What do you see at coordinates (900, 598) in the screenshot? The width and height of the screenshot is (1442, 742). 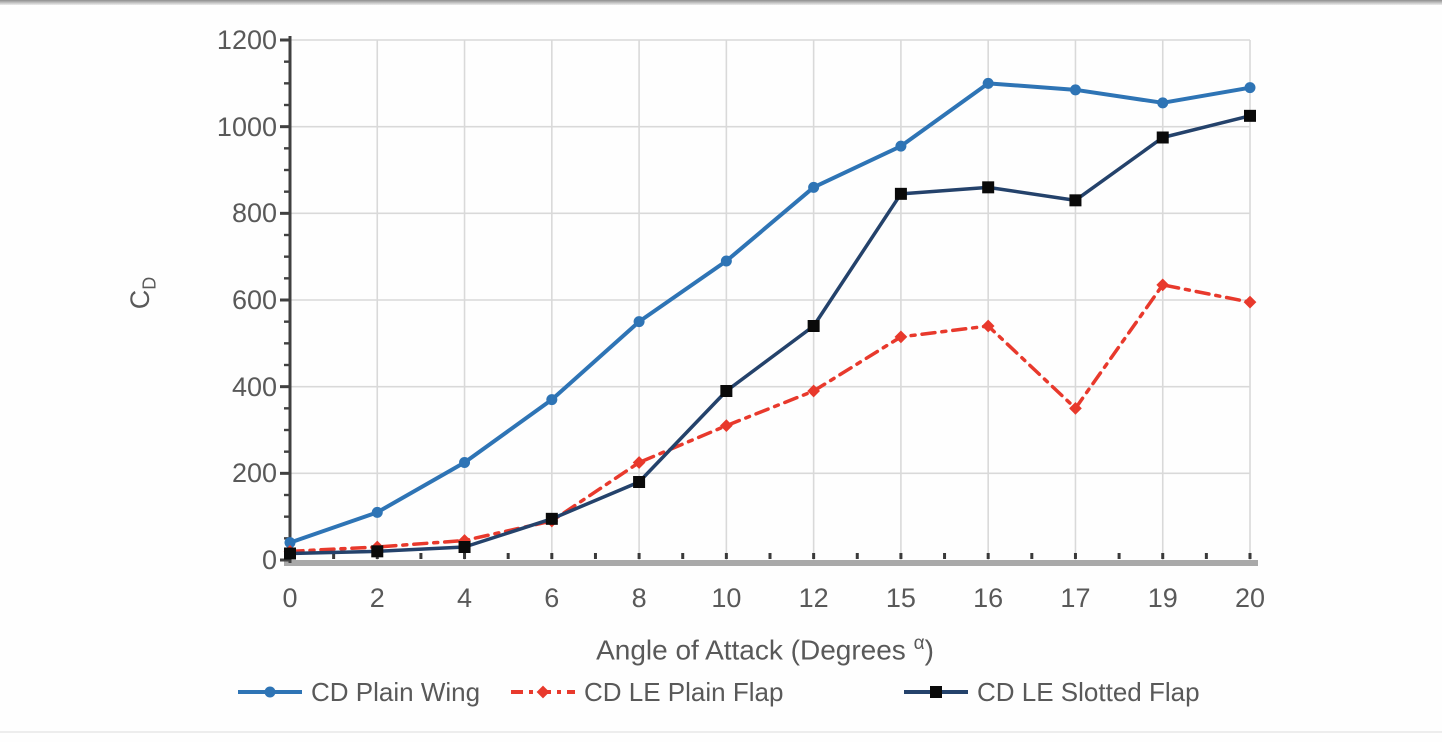 I see `x-tick-label: 15` at bounding box center [900, 598].